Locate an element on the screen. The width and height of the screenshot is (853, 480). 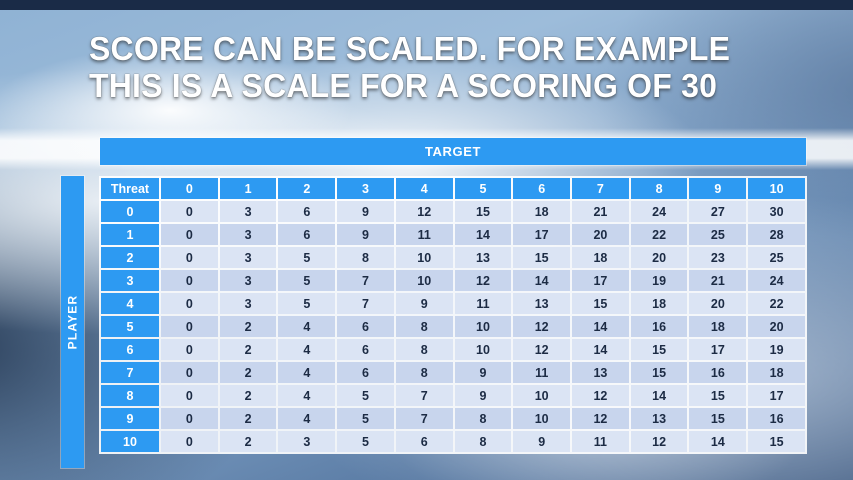
target-col-header: 9 is located at coordinates (718, 188).